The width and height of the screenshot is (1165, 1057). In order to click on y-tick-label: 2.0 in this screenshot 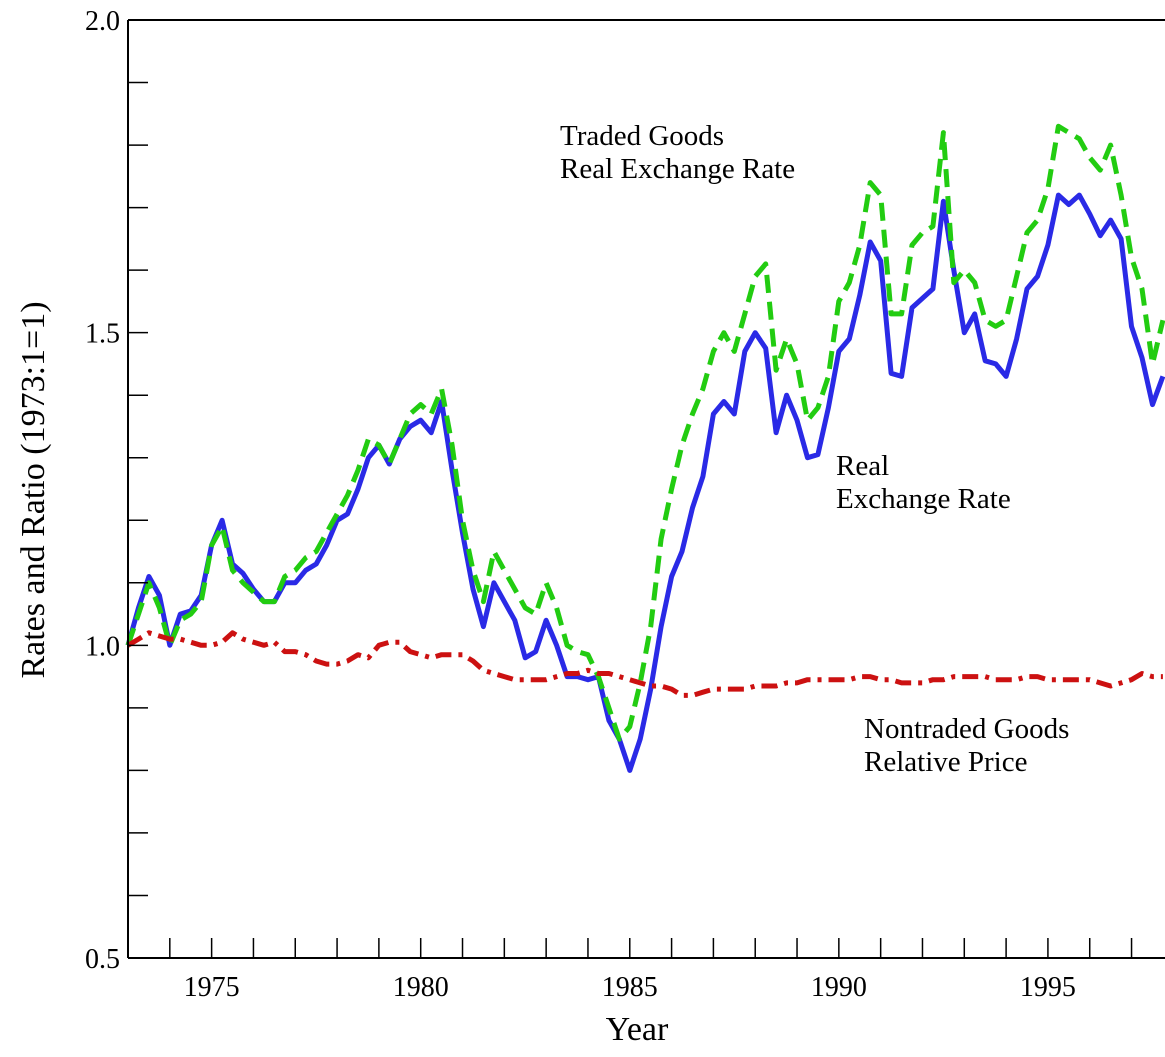, I will do `click(102, 21)`.